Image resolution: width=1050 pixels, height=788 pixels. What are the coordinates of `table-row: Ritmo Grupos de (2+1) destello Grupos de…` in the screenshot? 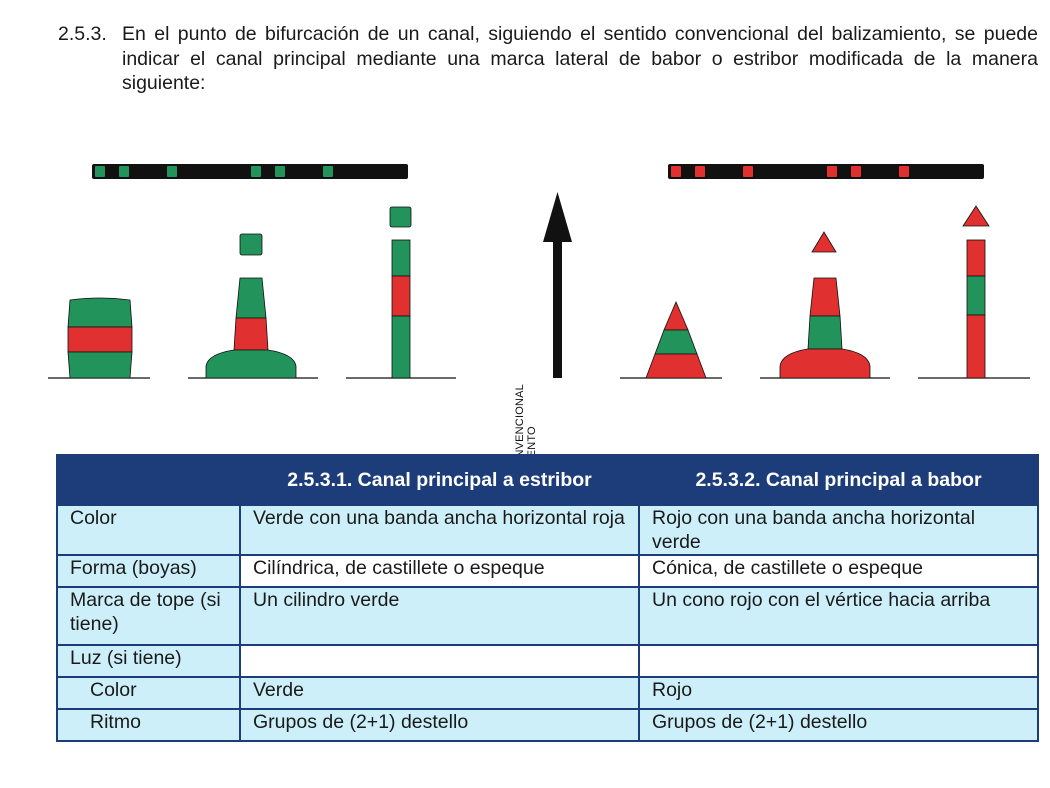 It's located at (547, 725).